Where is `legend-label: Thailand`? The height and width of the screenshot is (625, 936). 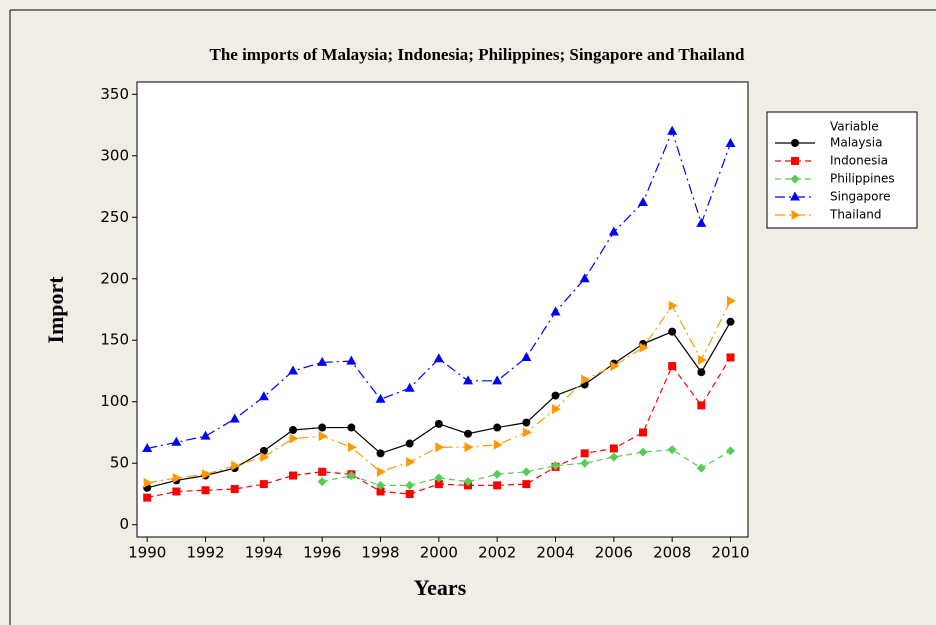 legend-label: Thailand is located at coordinates (855, 215).